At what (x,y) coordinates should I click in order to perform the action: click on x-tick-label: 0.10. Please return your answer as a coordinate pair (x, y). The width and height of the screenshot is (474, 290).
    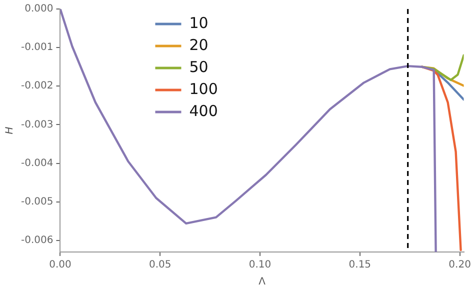
    Looking at the image, I should click on (260, 265).